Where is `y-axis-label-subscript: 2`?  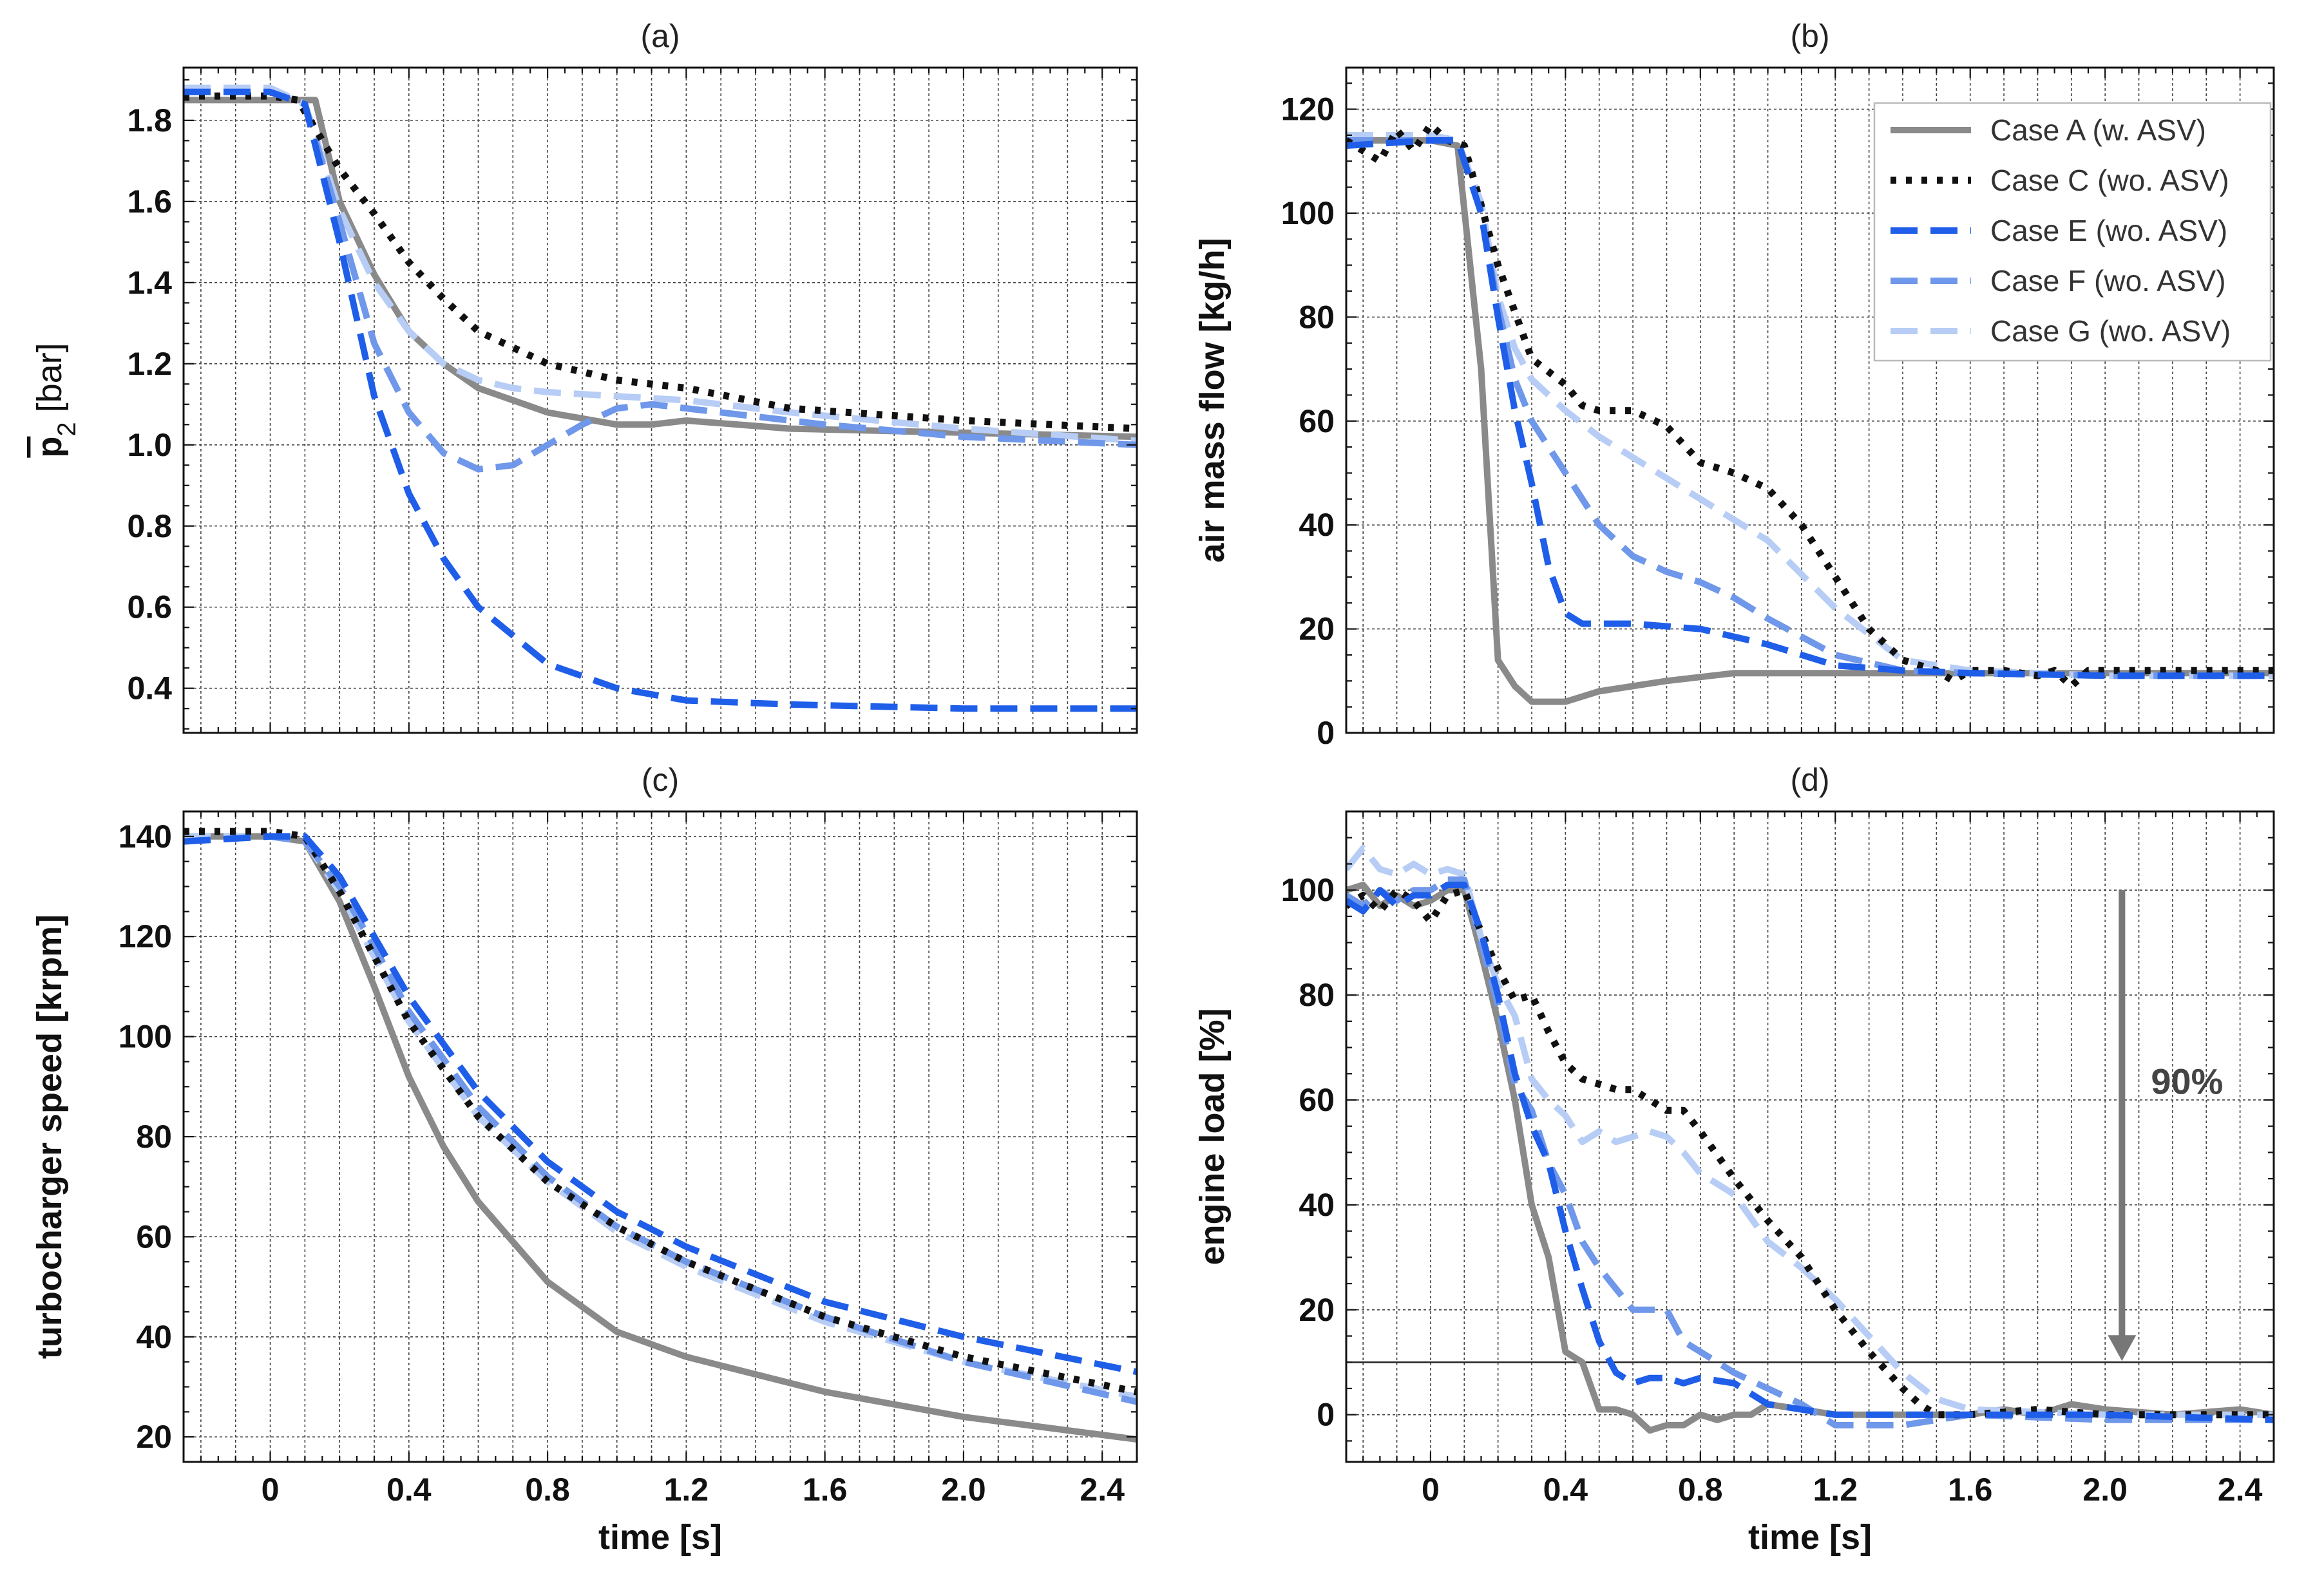 y-axis-label-subscript: 2 is located at coordinates (67, 429).